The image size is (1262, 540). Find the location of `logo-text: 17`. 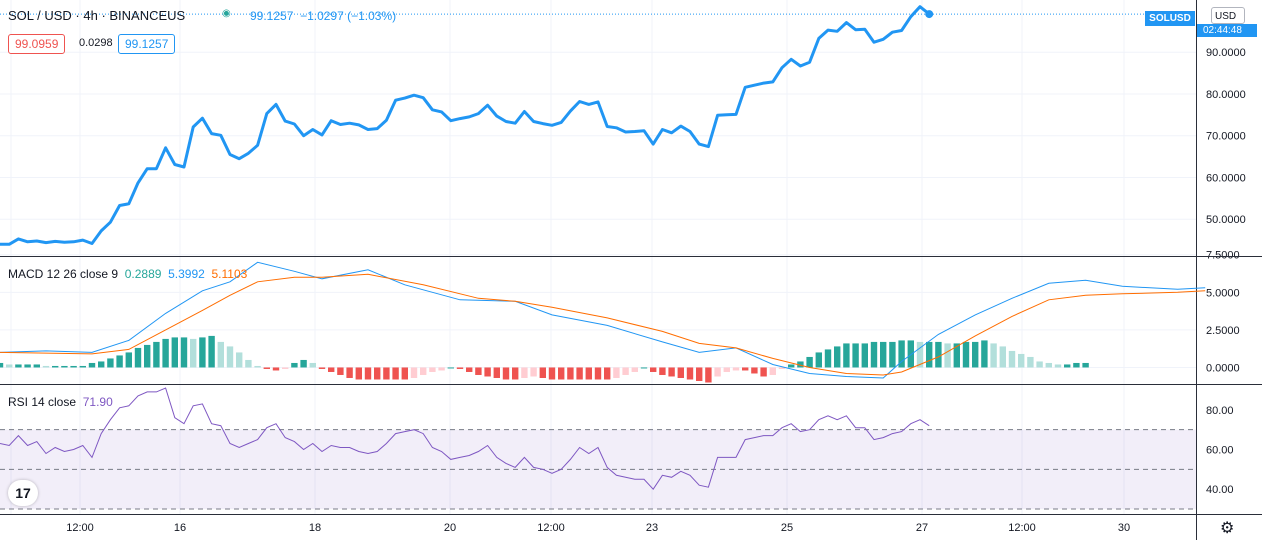

logo-text: 17 is located at coordinates (23, 493).